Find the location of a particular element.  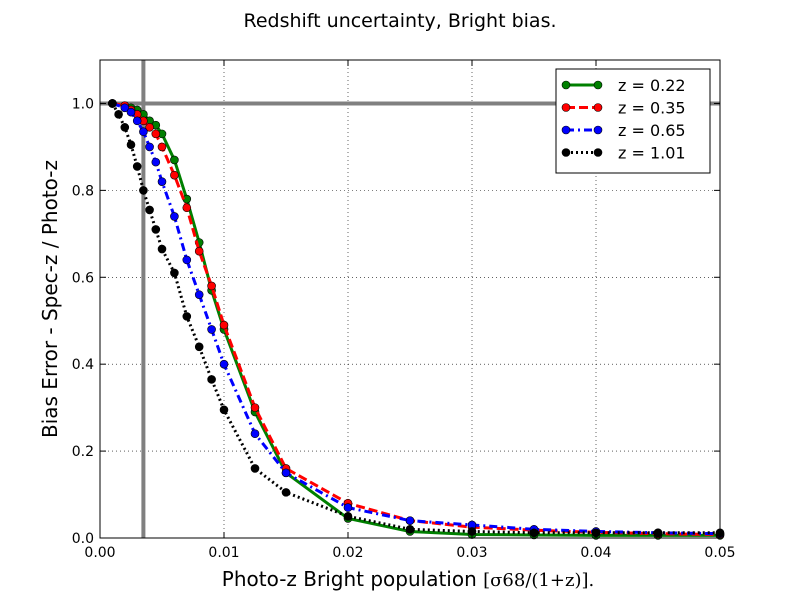

legend-label: z = 1.01 is located at coordinates (652, 153).